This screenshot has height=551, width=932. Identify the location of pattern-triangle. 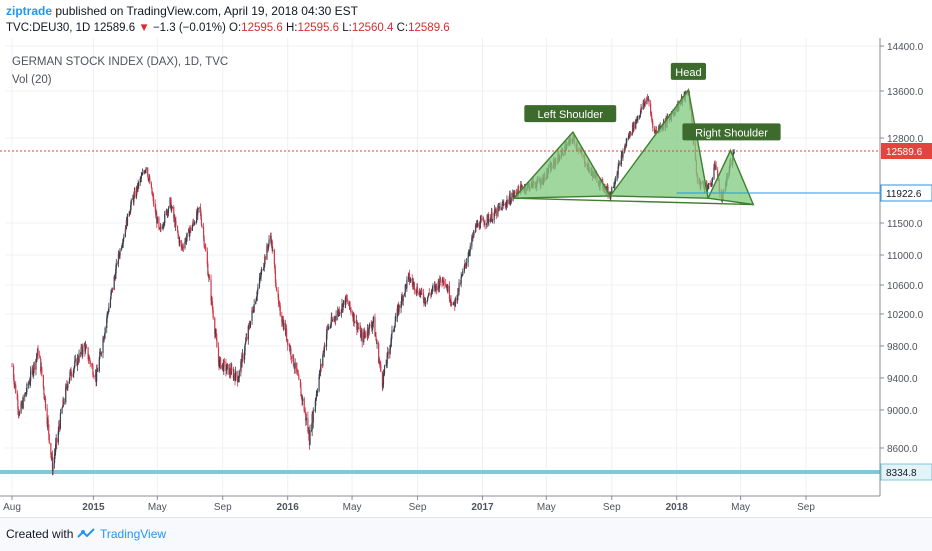
(731, 177).